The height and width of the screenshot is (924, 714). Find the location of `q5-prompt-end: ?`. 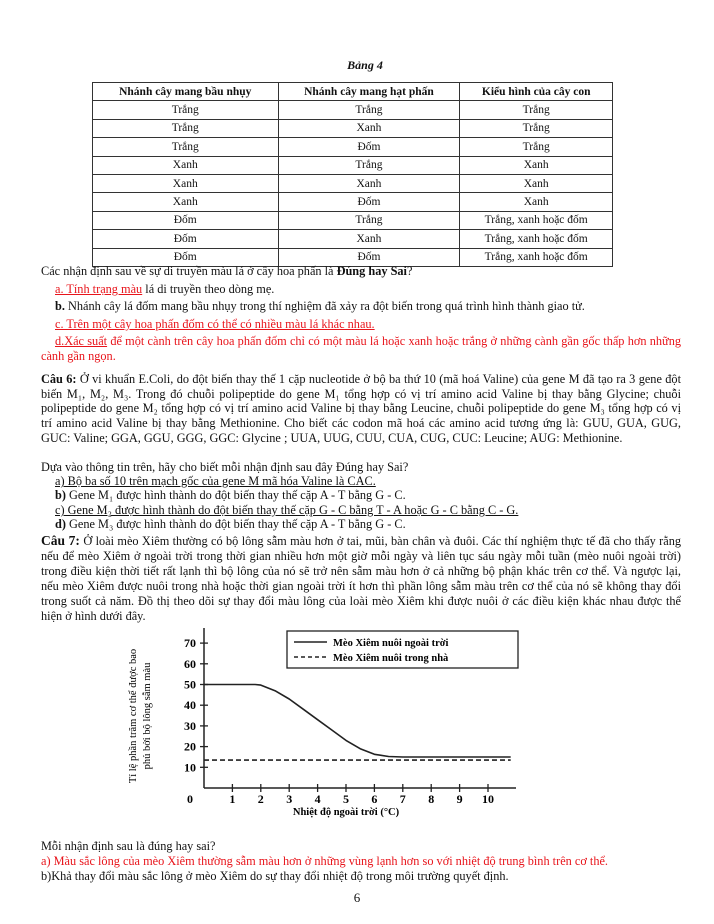

q5-prompt-end: ? is located at coordinates (409, 271).